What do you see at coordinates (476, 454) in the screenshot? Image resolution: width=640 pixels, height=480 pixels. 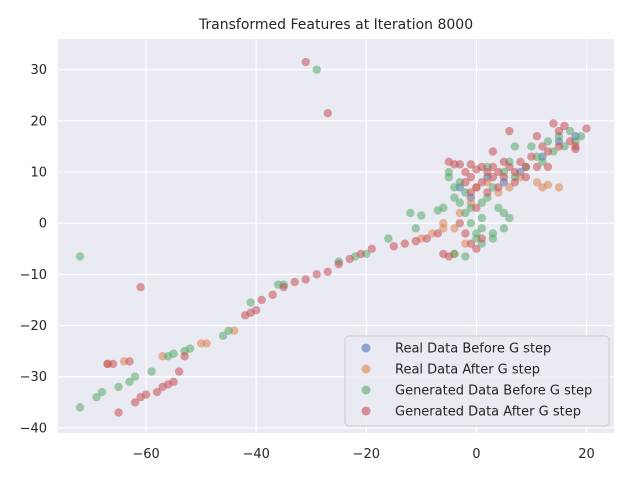 I see `x-tick-label: 0` at bounding box center [476, 454].